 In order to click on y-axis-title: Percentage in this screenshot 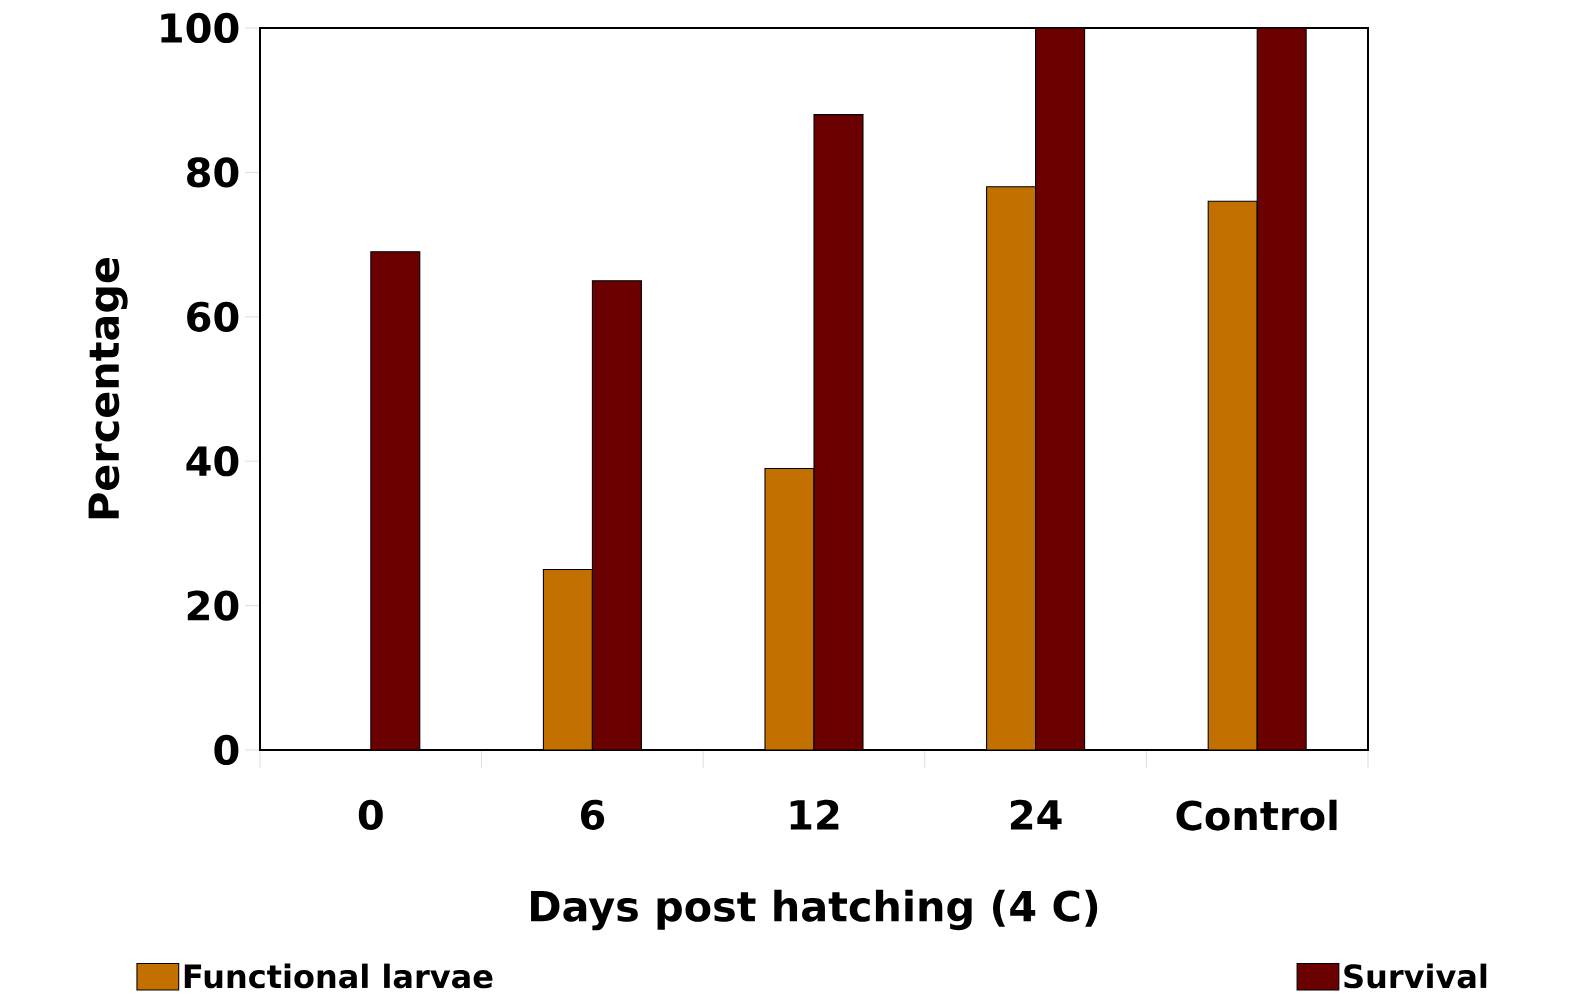, I will do `click(108, 388)`.